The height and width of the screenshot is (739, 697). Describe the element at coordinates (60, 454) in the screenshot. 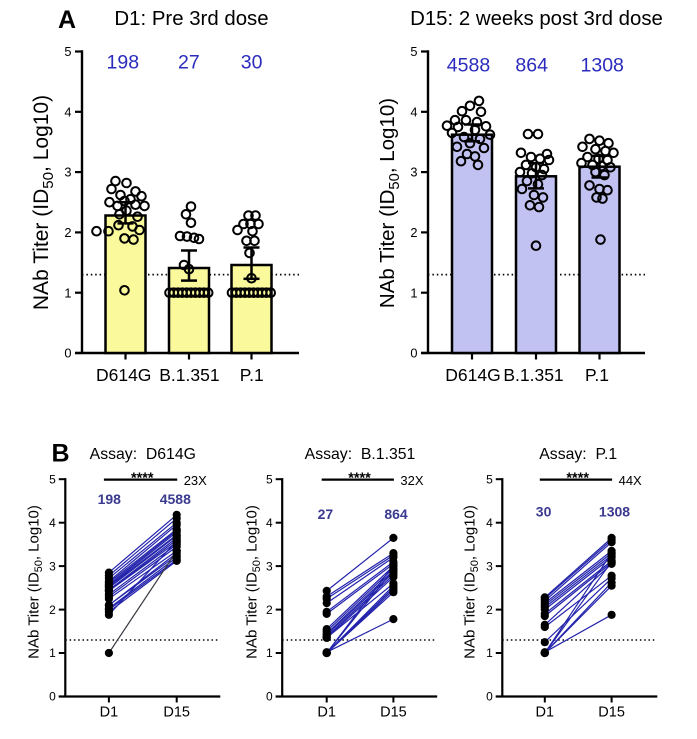

I see `svg-text: B` at that location.